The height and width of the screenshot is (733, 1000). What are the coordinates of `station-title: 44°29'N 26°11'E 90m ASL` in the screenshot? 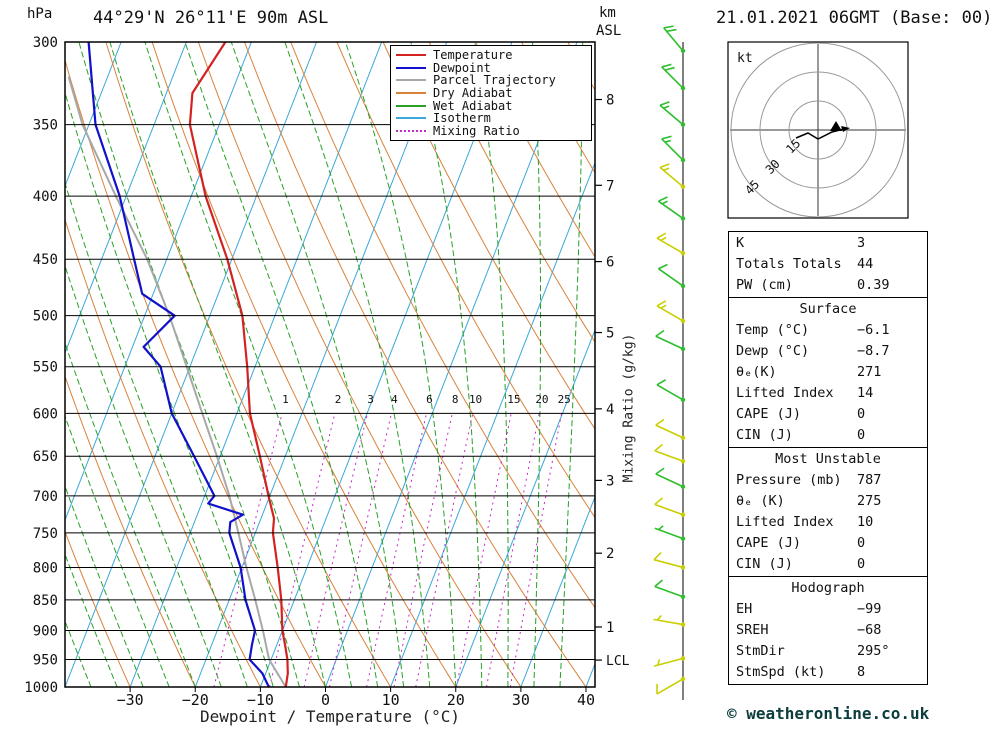 It's located at (211, 18).